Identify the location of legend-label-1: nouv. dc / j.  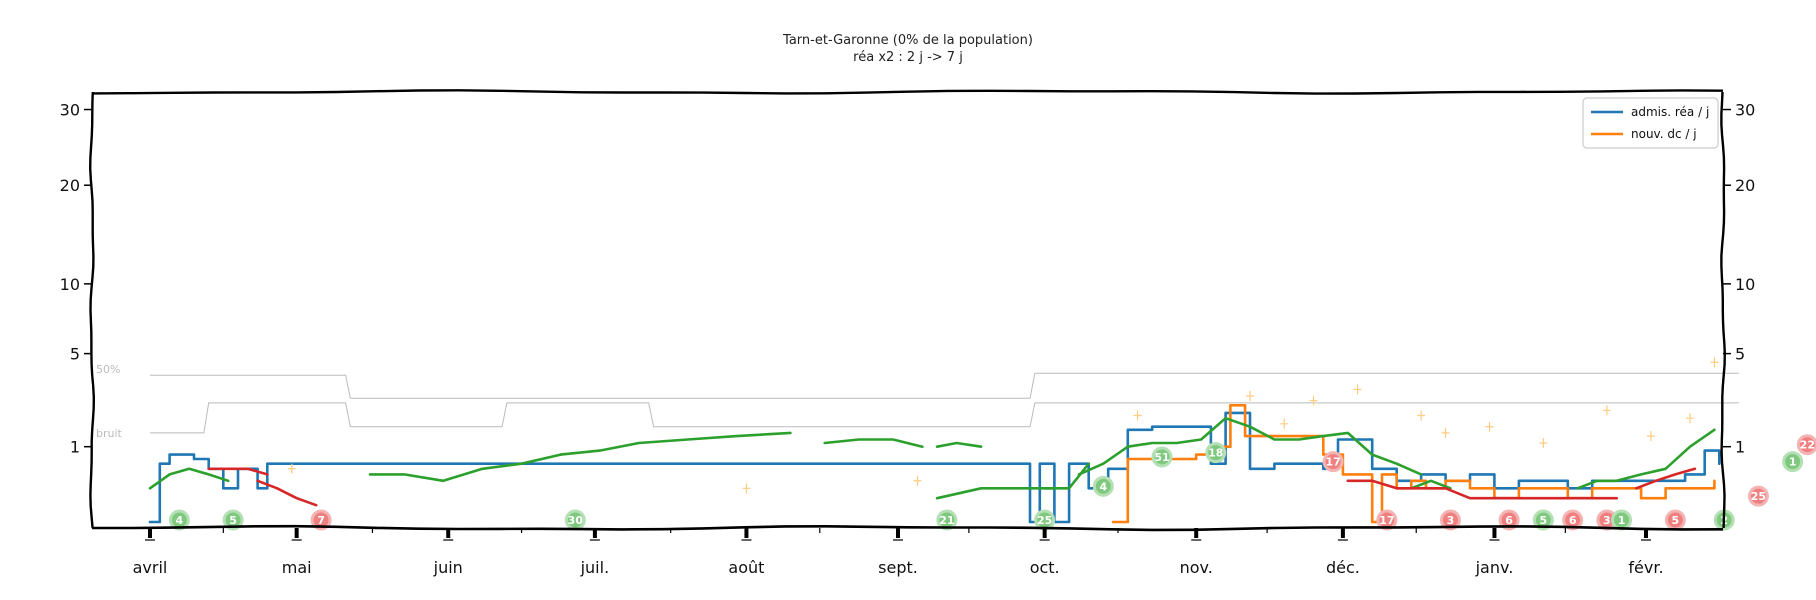
(1664, 134).